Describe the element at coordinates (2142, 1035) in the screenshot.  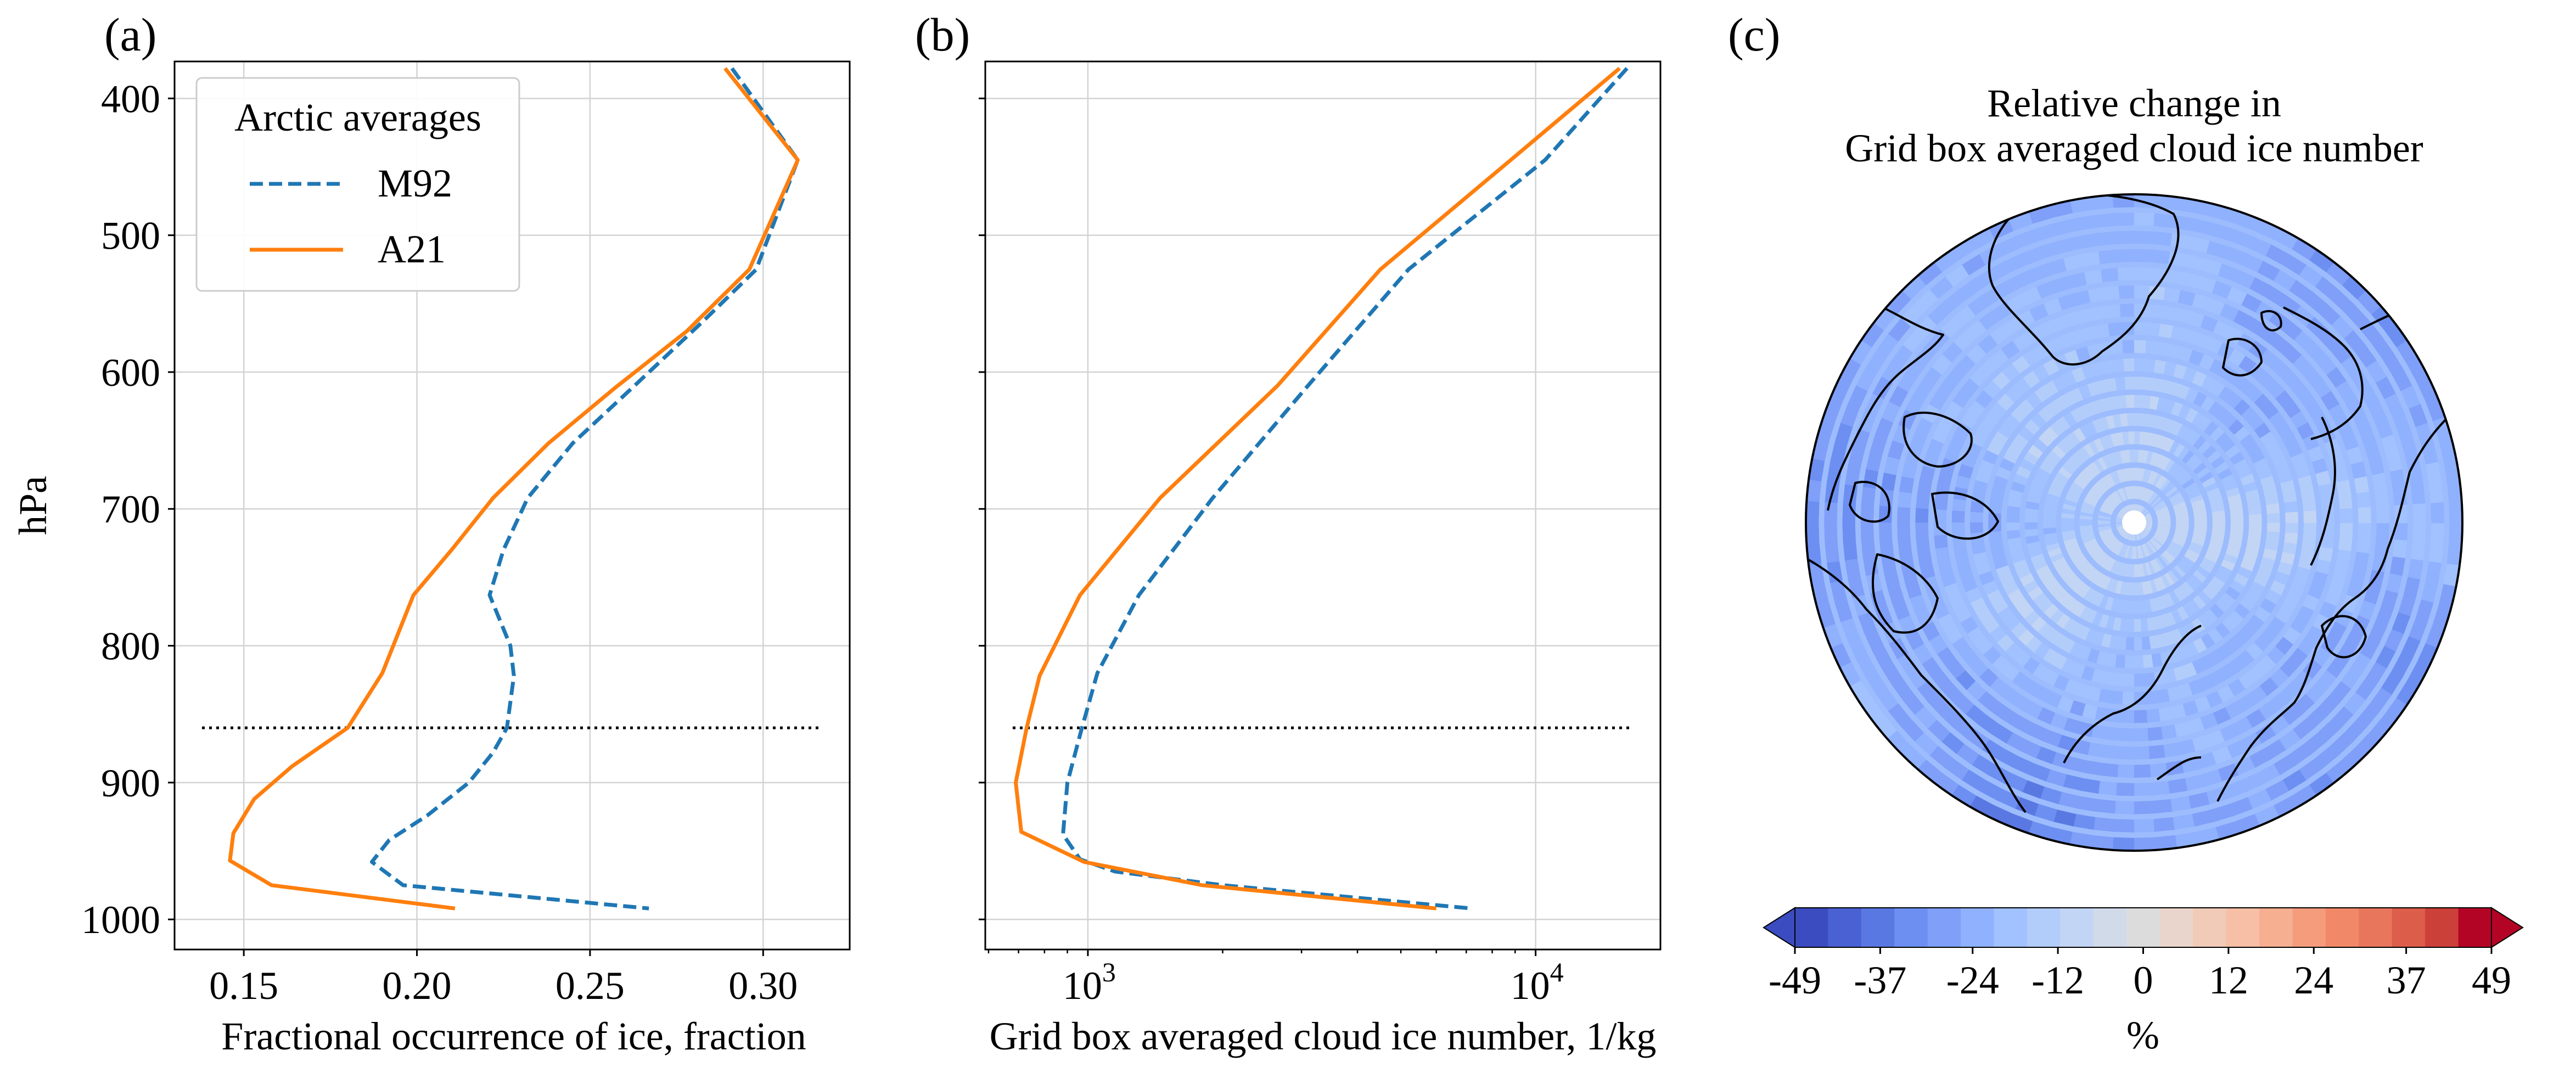
I see `colorbar-label: %` at that location.